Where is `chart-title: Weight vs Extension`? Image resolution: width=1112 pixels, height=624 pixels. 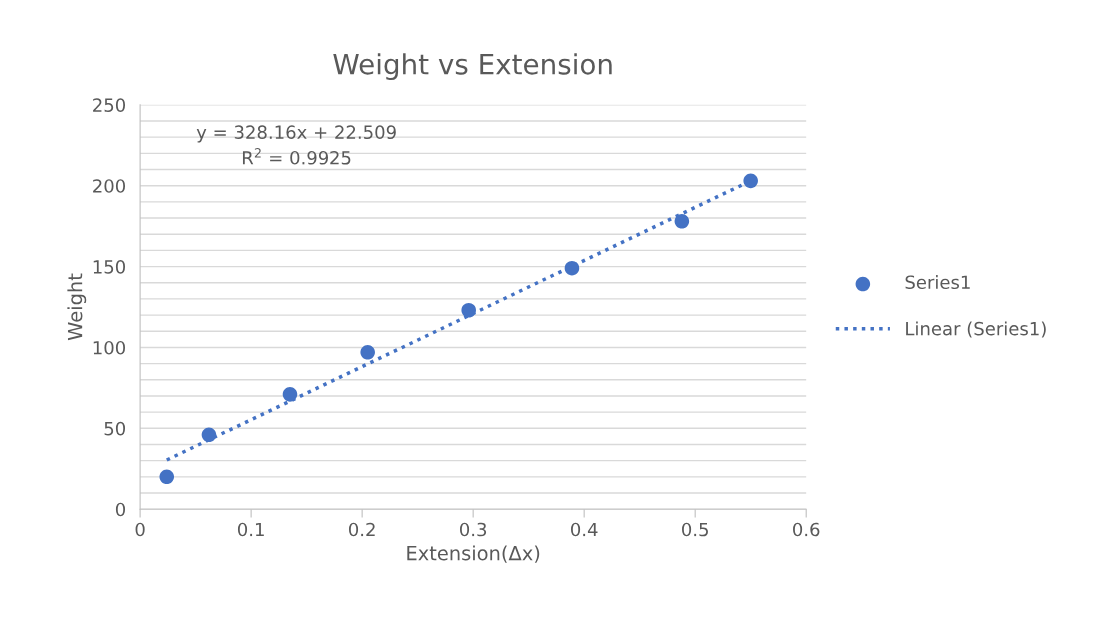 chart-title: Weight vs Extension is located at coordinates (472, 67).